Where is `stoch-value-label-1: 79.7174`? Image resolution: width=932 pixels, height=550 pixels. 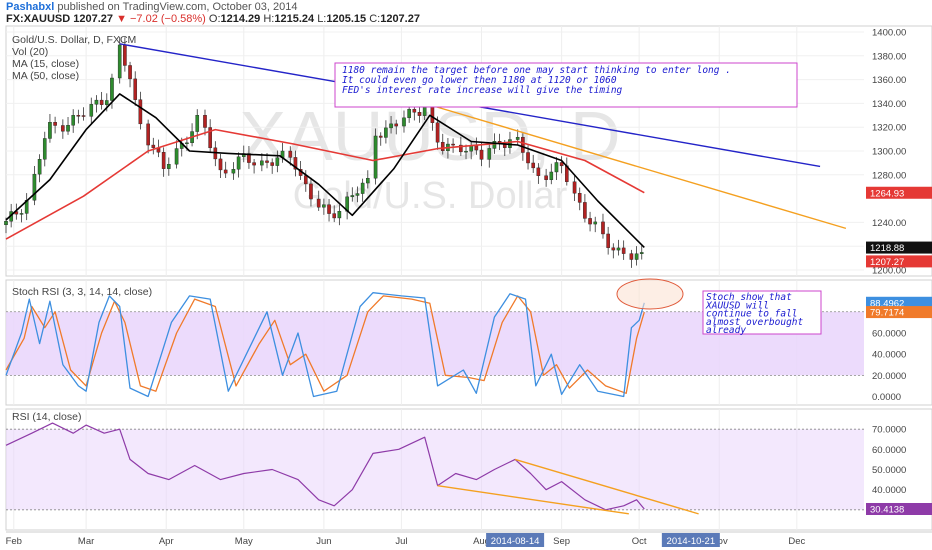
stoch-value-label-1: 79.7174 is located at coordinates (887, 313).